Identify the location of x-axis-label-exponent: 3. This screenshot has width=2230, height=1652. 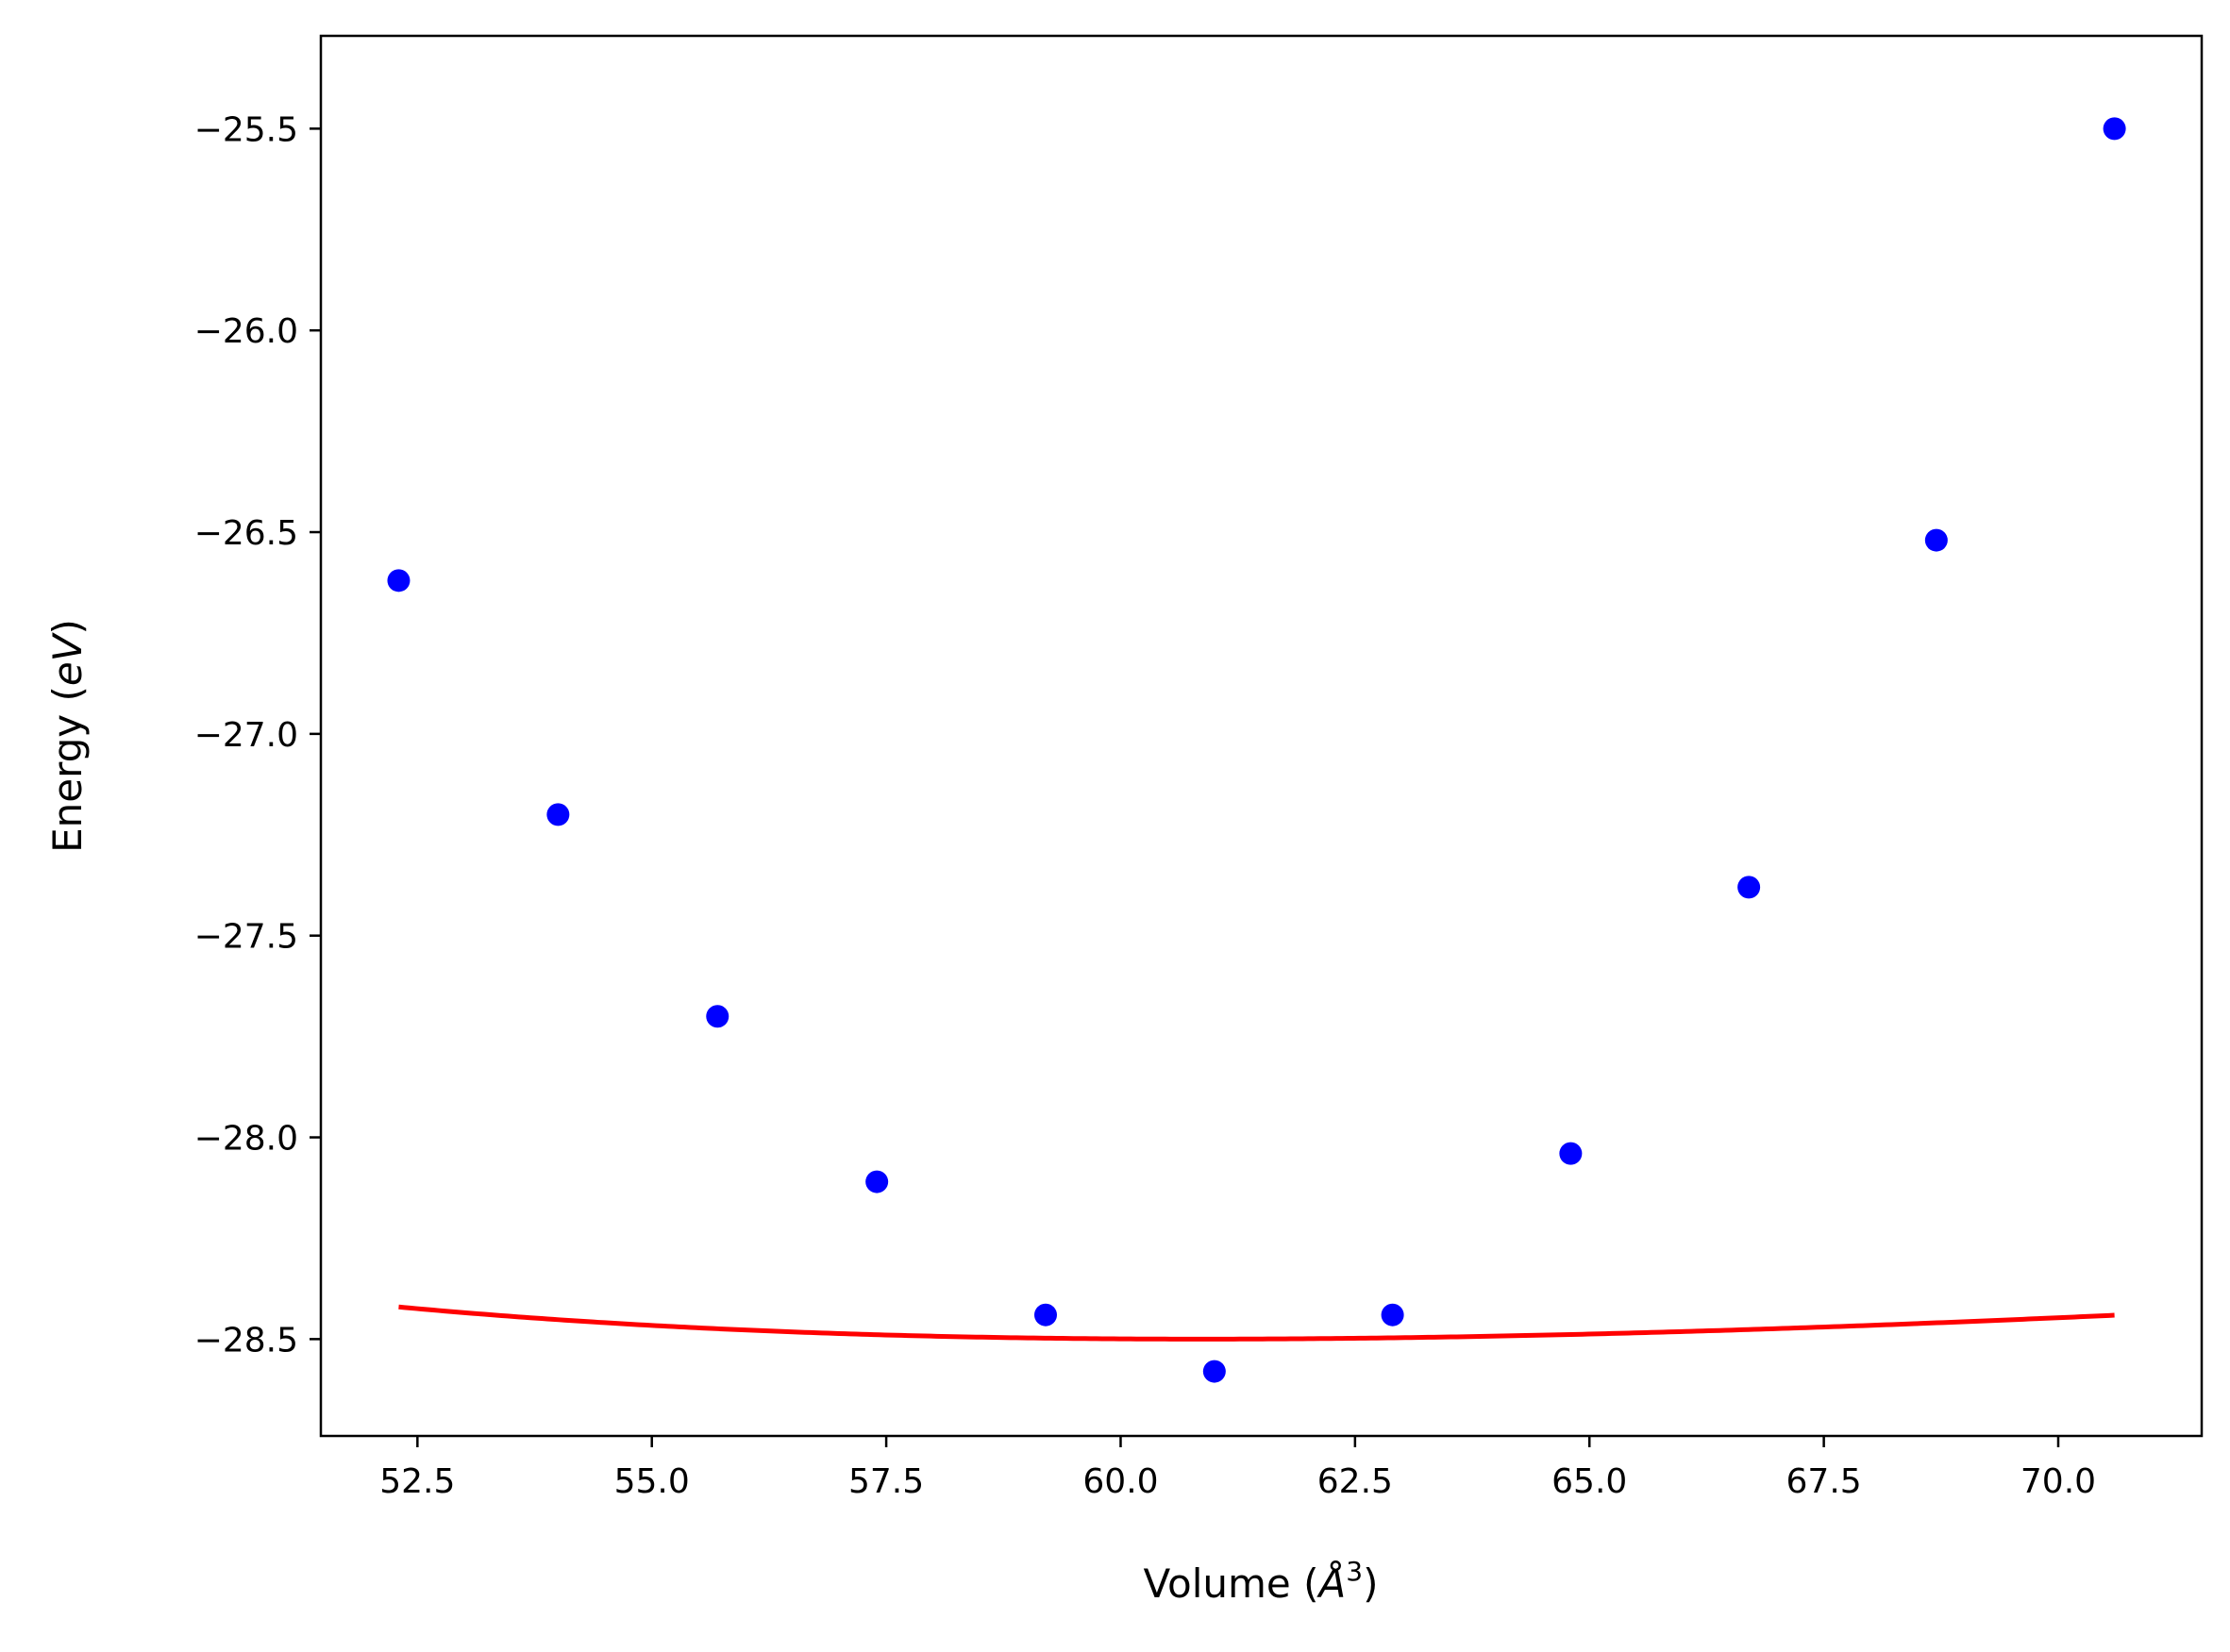
(1354, 1571).